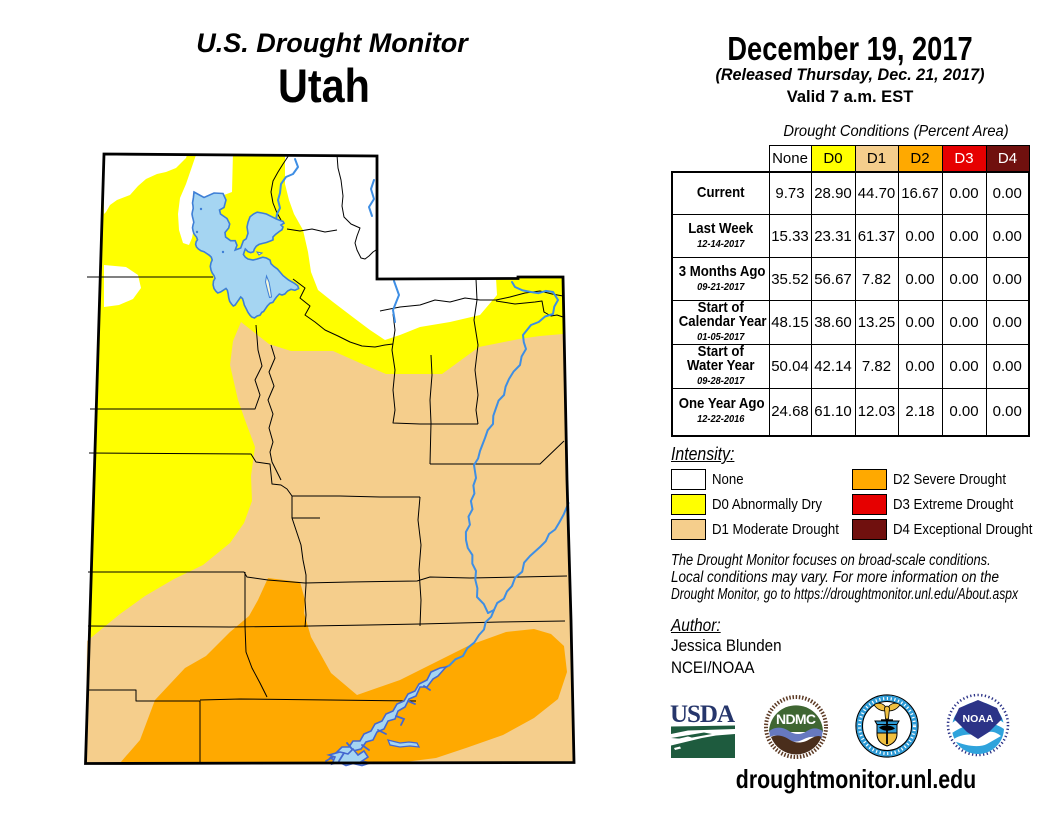 The image size is (1056, 816). What do you see at coordinates (702, 714) in the screenshot?
I see `svg-text: USDA` at bounding box center [702, 714].